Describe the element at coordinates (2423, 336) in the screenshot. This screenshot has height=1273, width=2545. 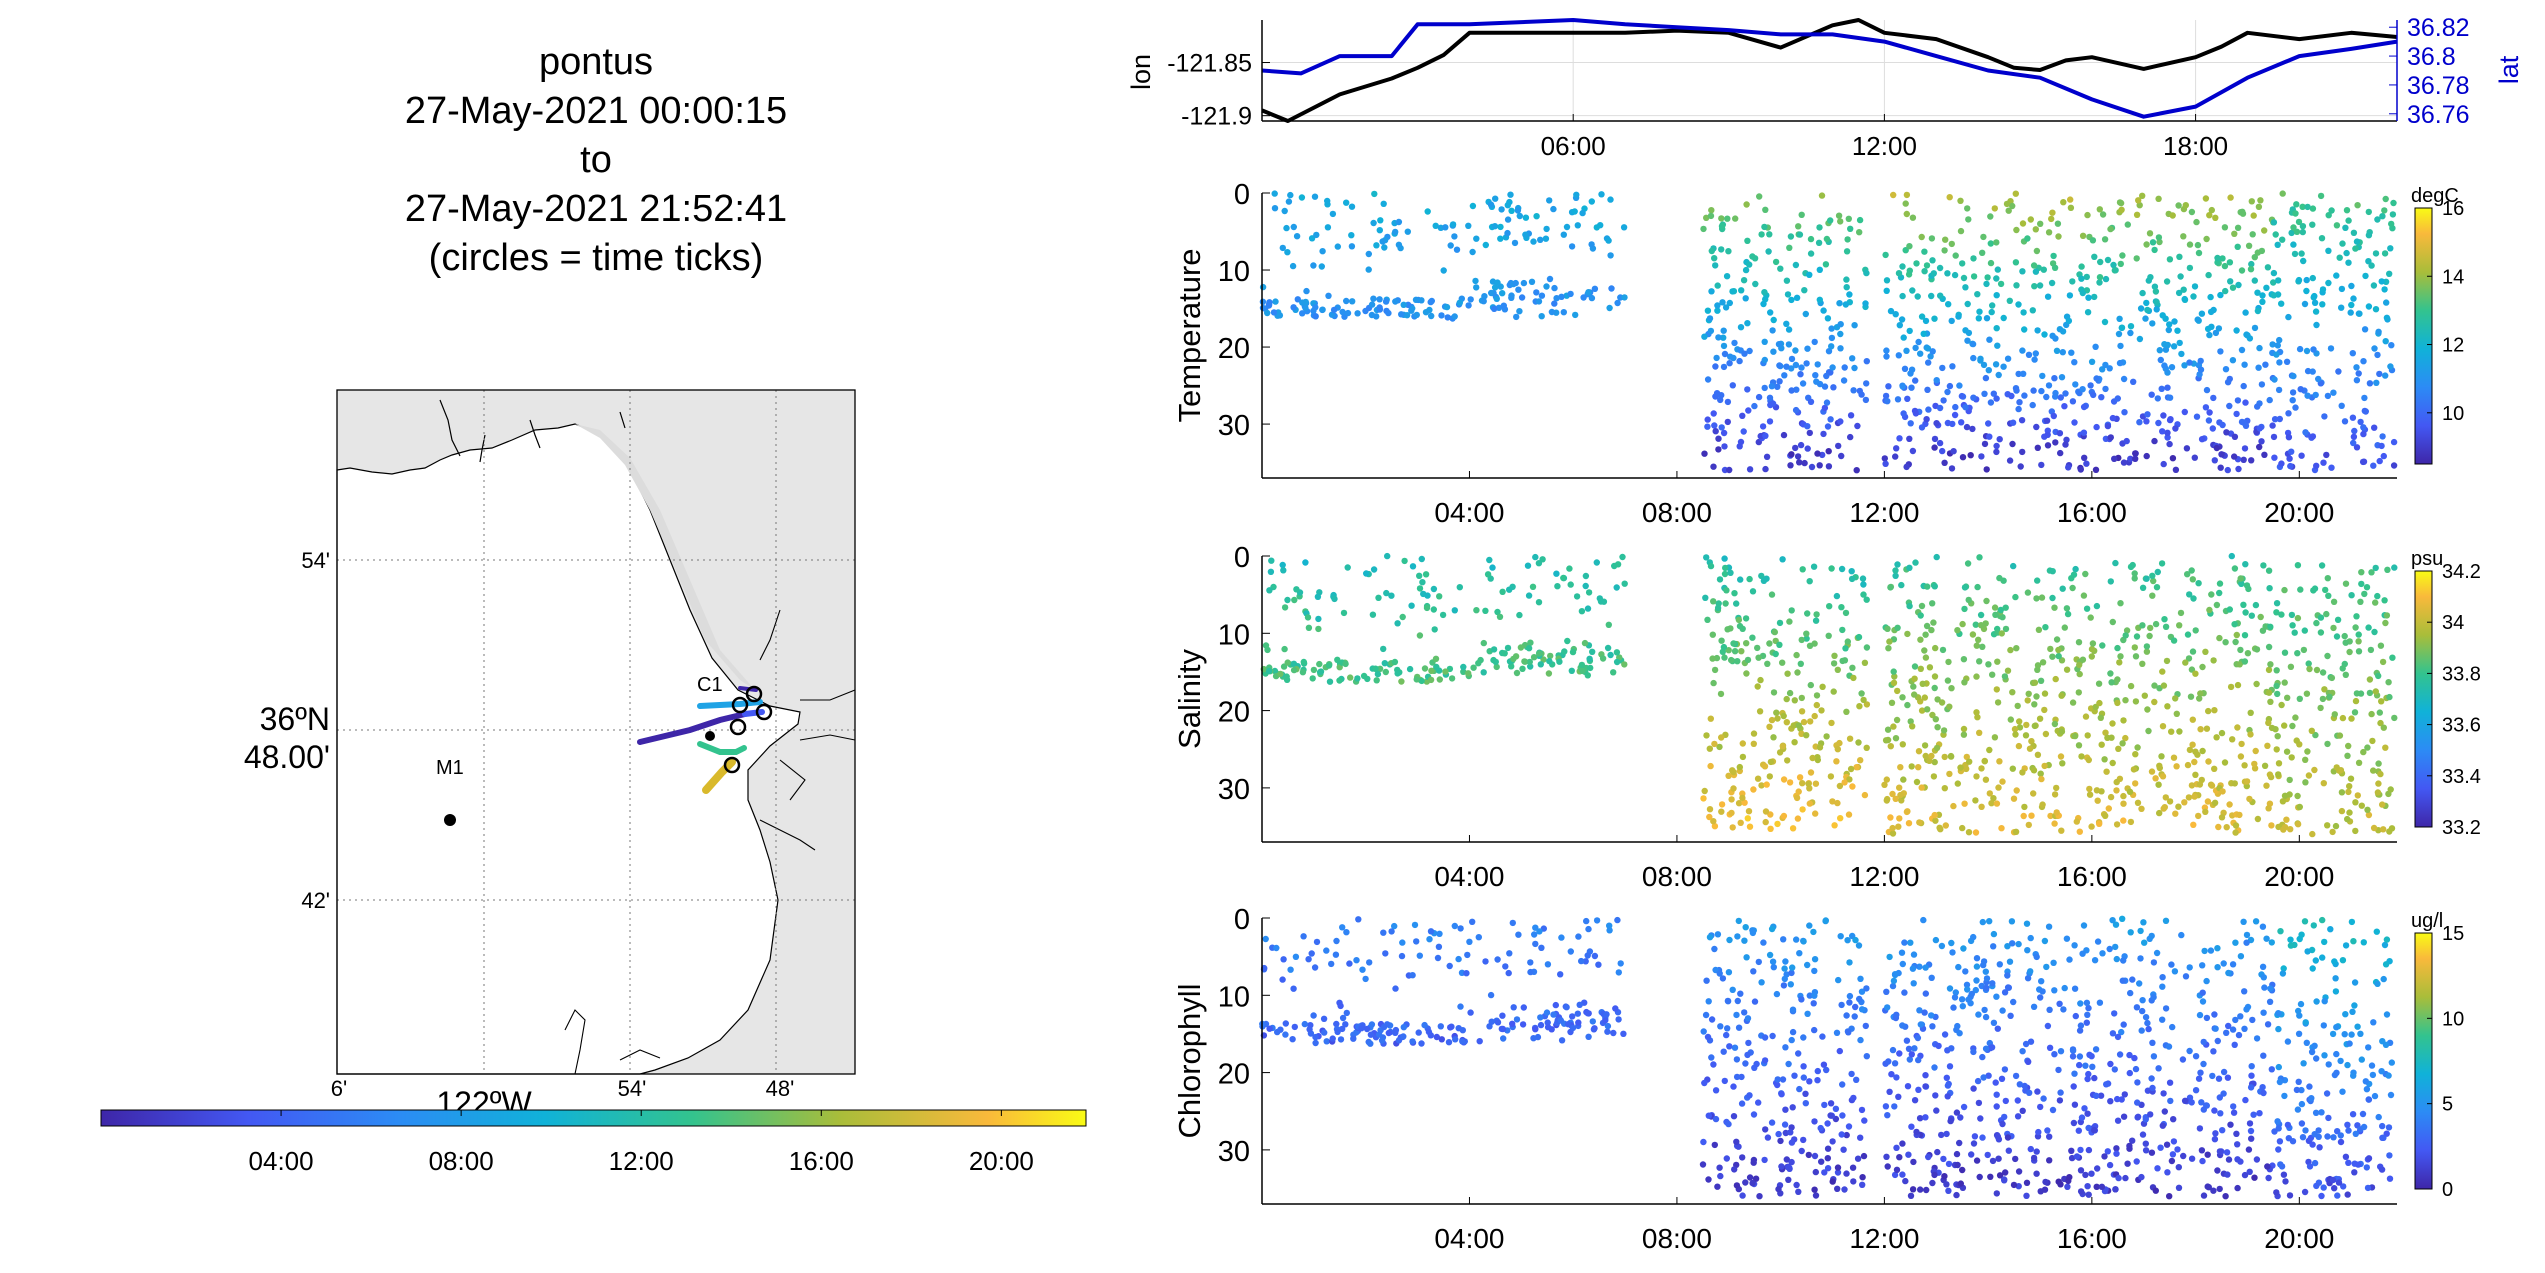
I see `temperature-colorbar` at that location.